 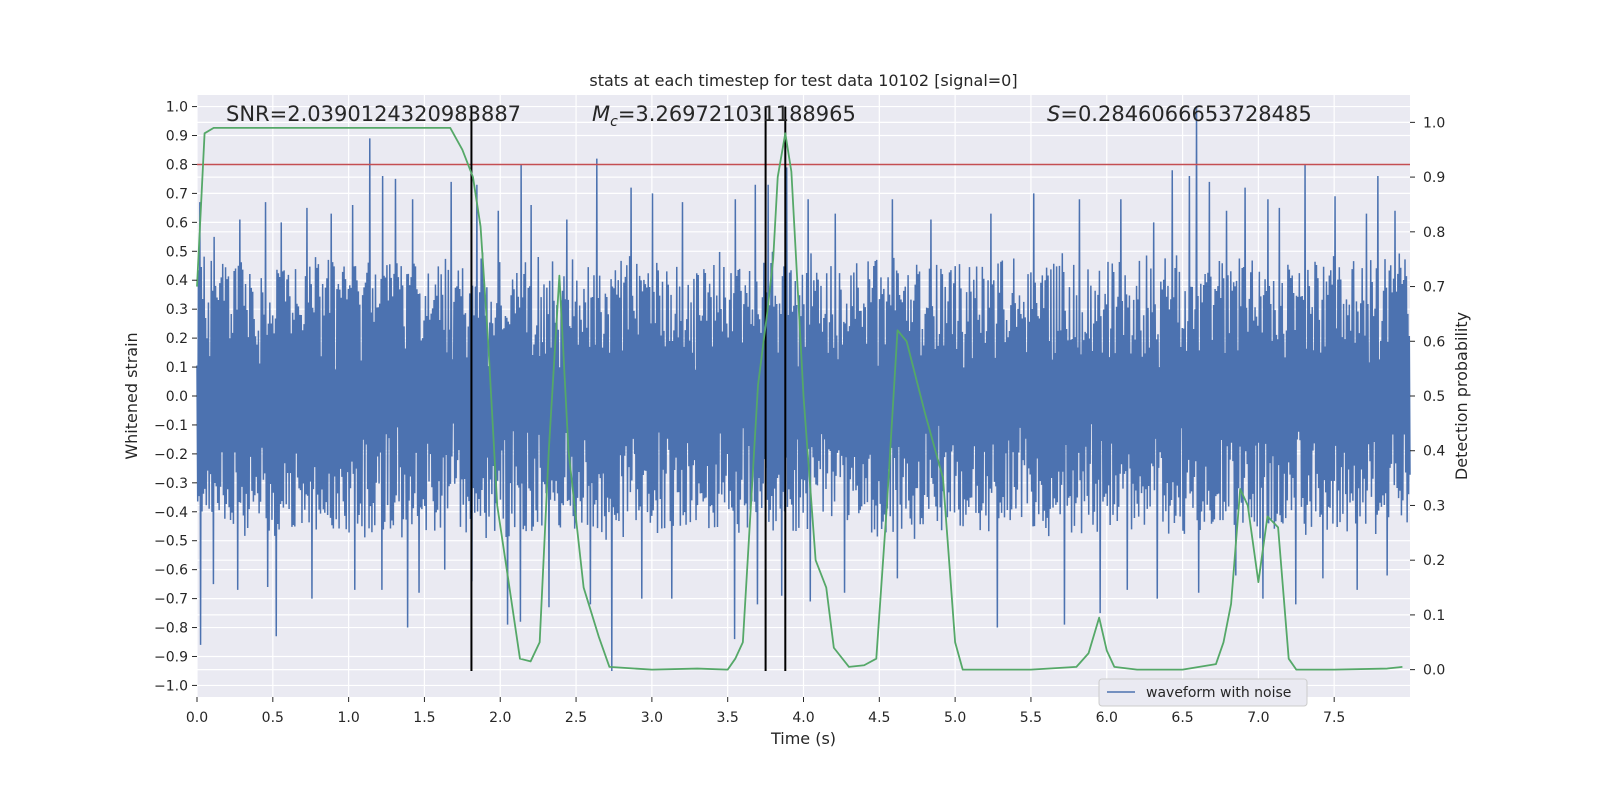 What do you see at coordinates (803, 738) in the screenshot?
I see `x-axis-label: Time (s)` at bounding box center [803, 738].